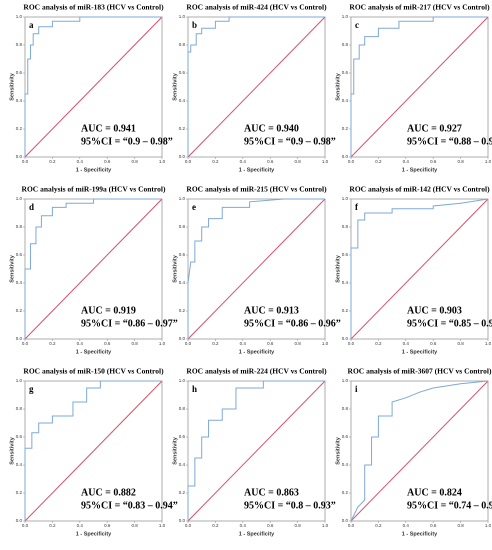 This screenshot has height=550, width=492. Describe the element at coordinates (194, 389) in the screenshot. I see `panel-letter: h` at that location.